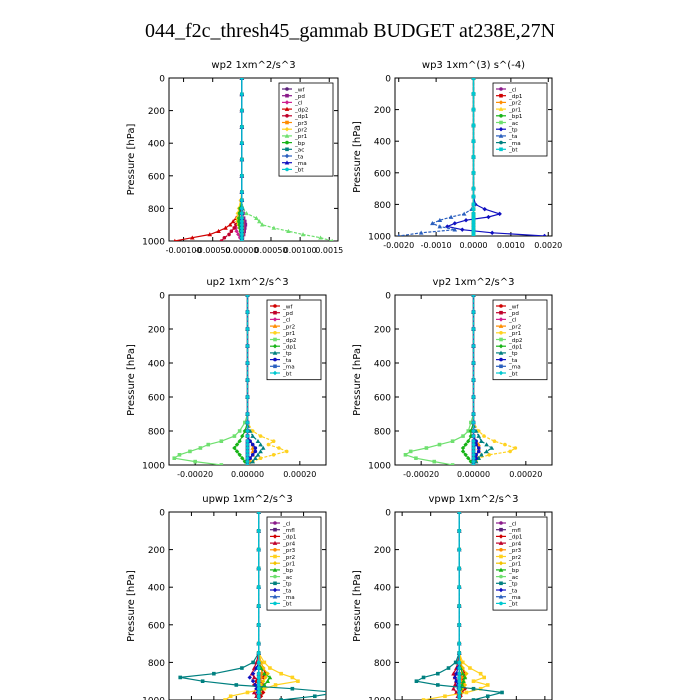  Describe the element at coordinates (382, 433) in the screenshot. I see `y-tick-label: 800` at that location.